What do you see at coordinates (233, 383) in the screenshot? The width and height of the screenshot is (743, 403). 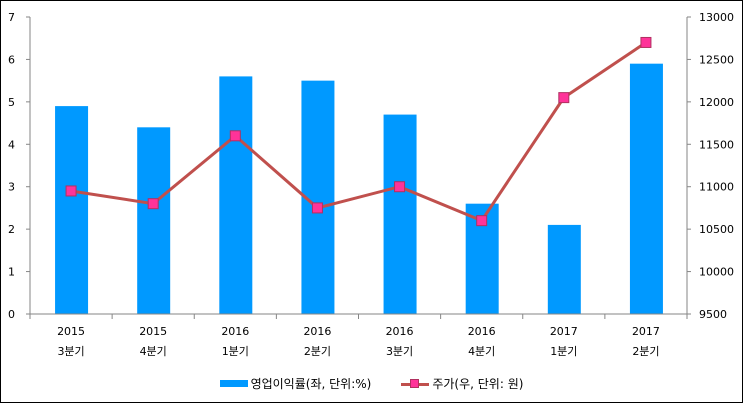 I see `legend-bar-swatch` at bounding box center [233, 383].